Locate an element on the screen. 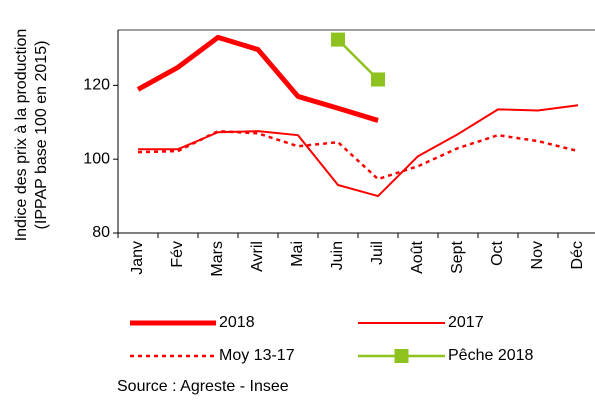 This screenshot has width=595, height=400. x-tick-label: Juil is located at coordinates (377, 253).